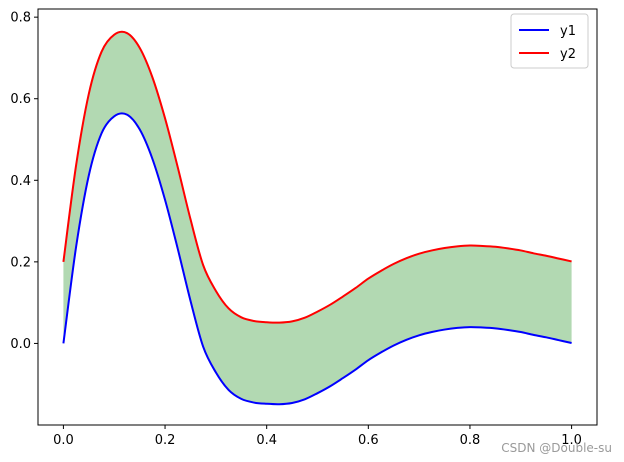  I want to click on x-tick-label: 0.0, so click(63, 440).